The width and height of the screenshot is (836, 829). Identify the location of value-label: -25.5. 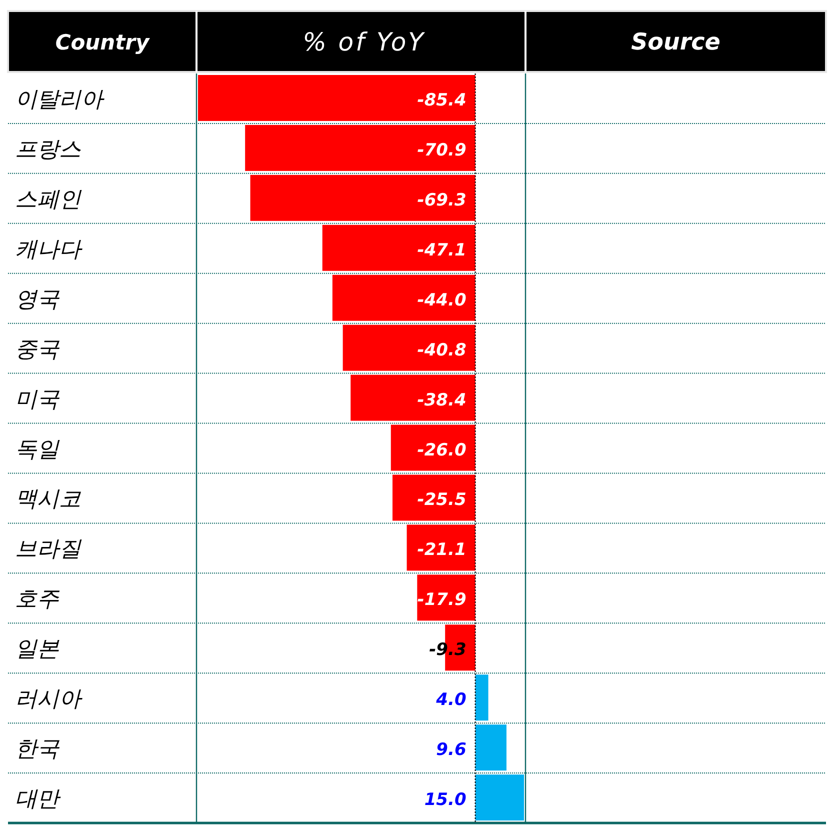
(441, 500).